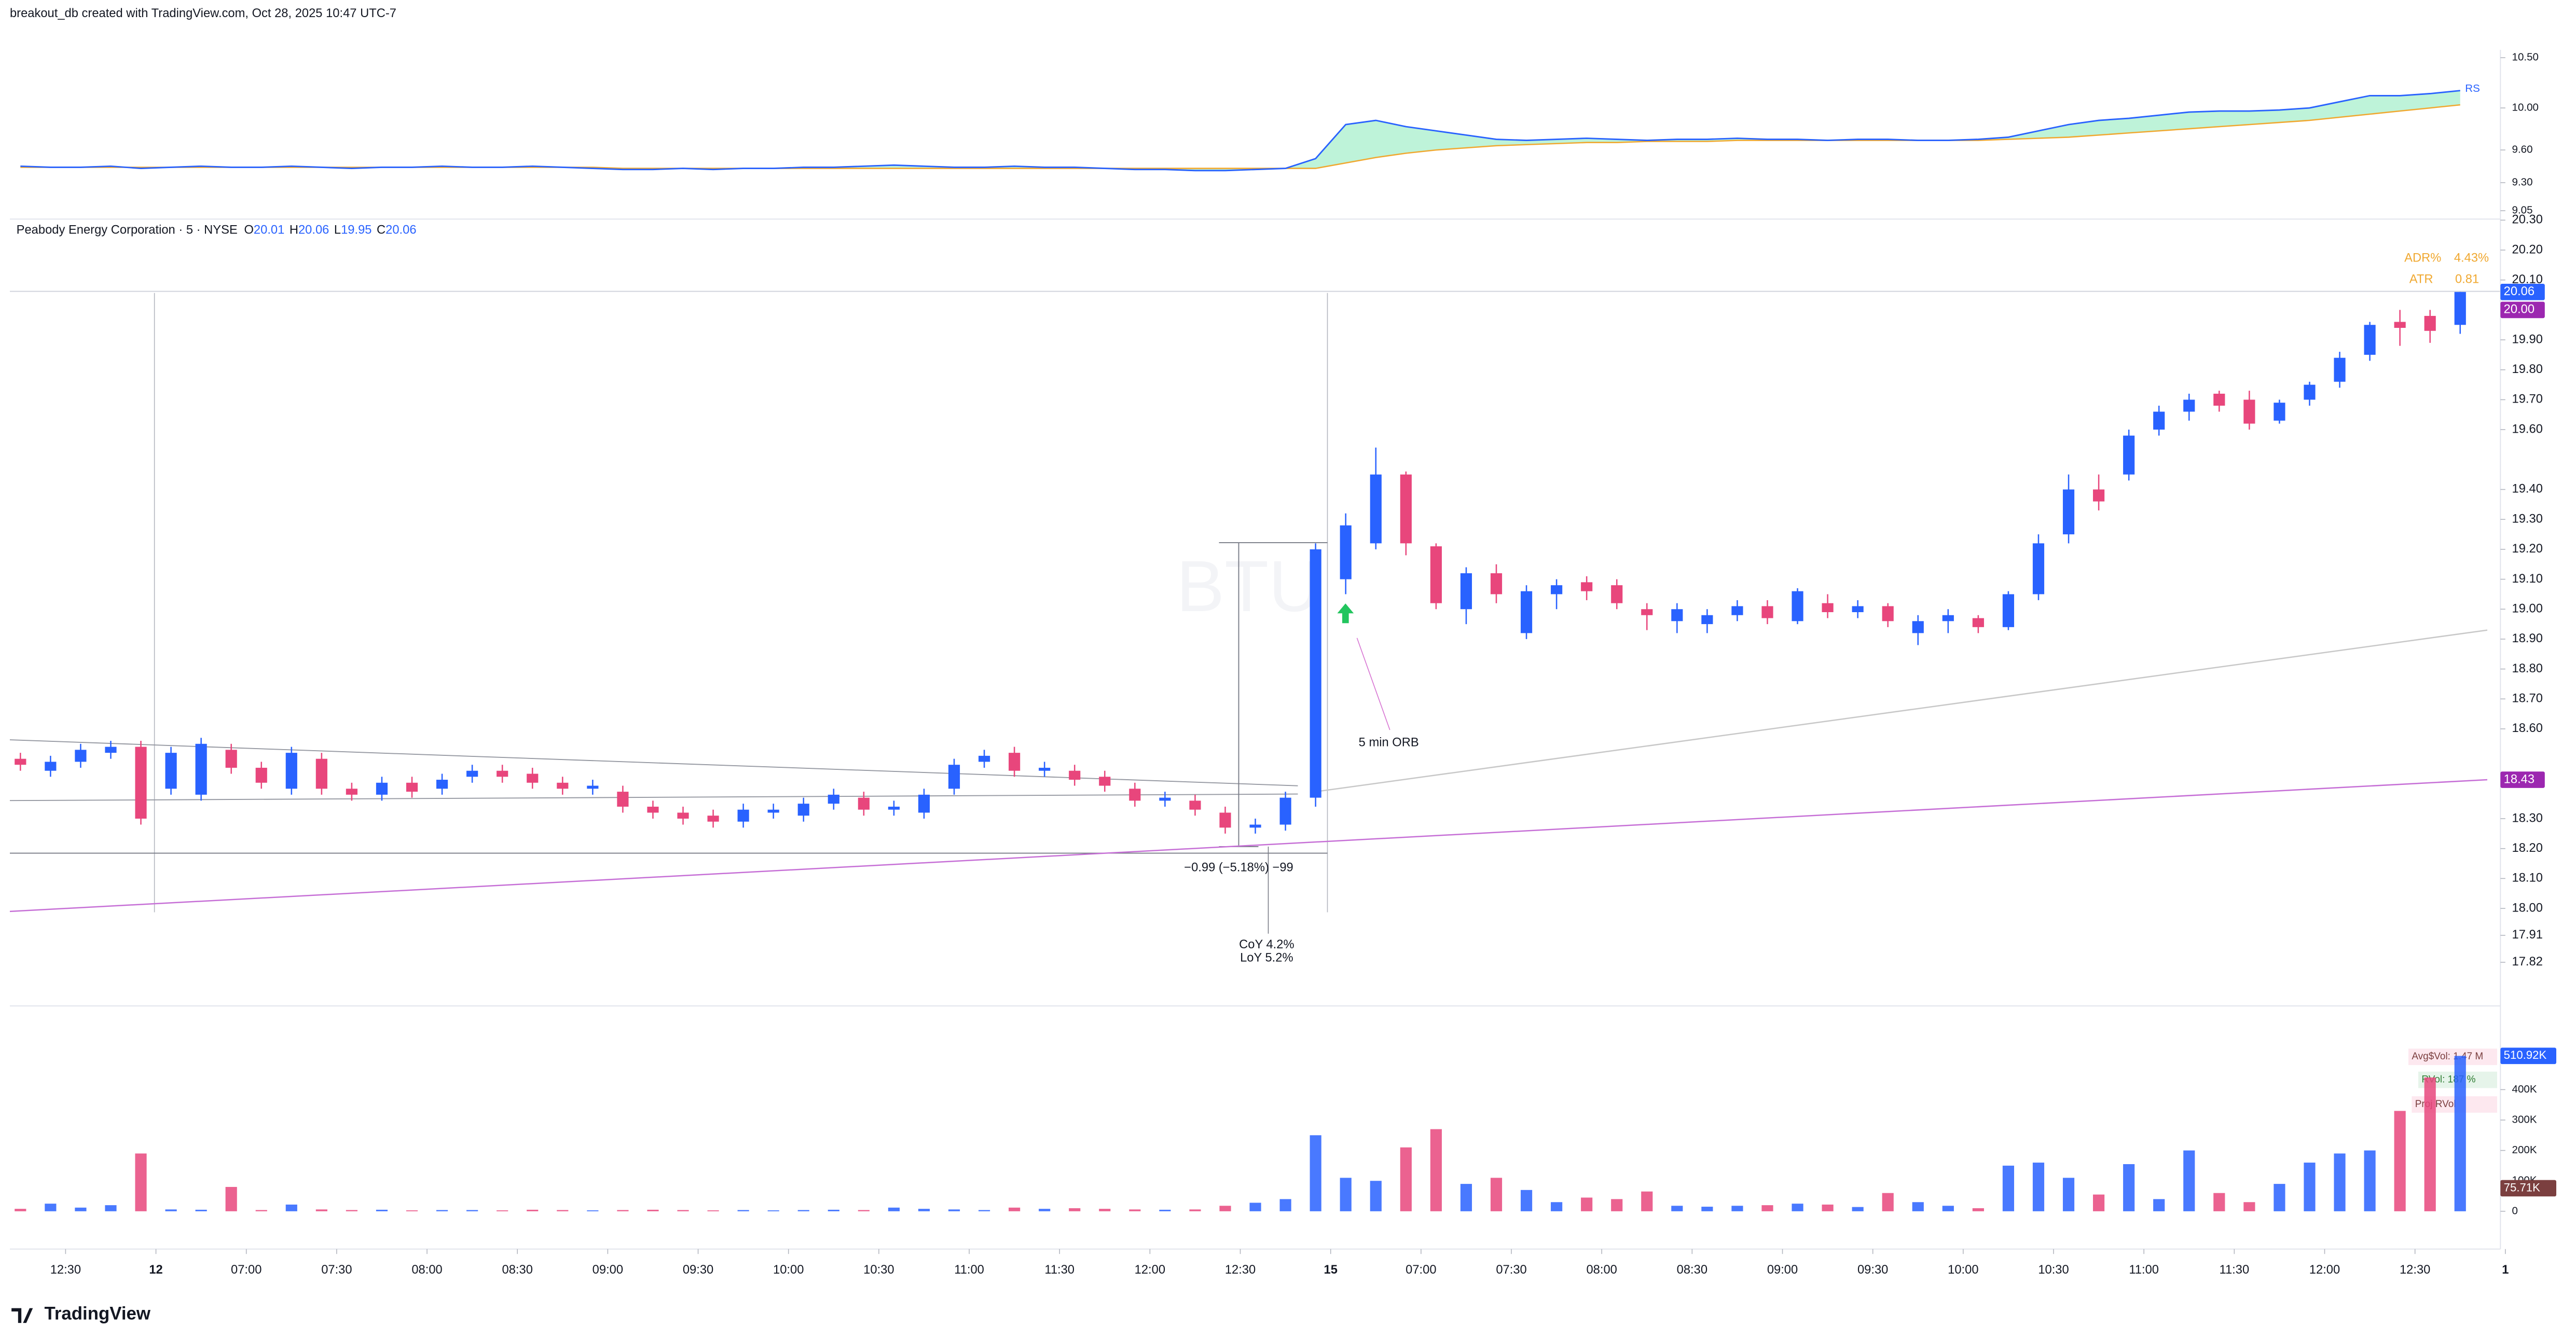 This screenshot has height=1340, width=2576. Describe the element at coordinates (2519, 310) in the screenshot. I see `price-badge-label: 20.00` at that location.